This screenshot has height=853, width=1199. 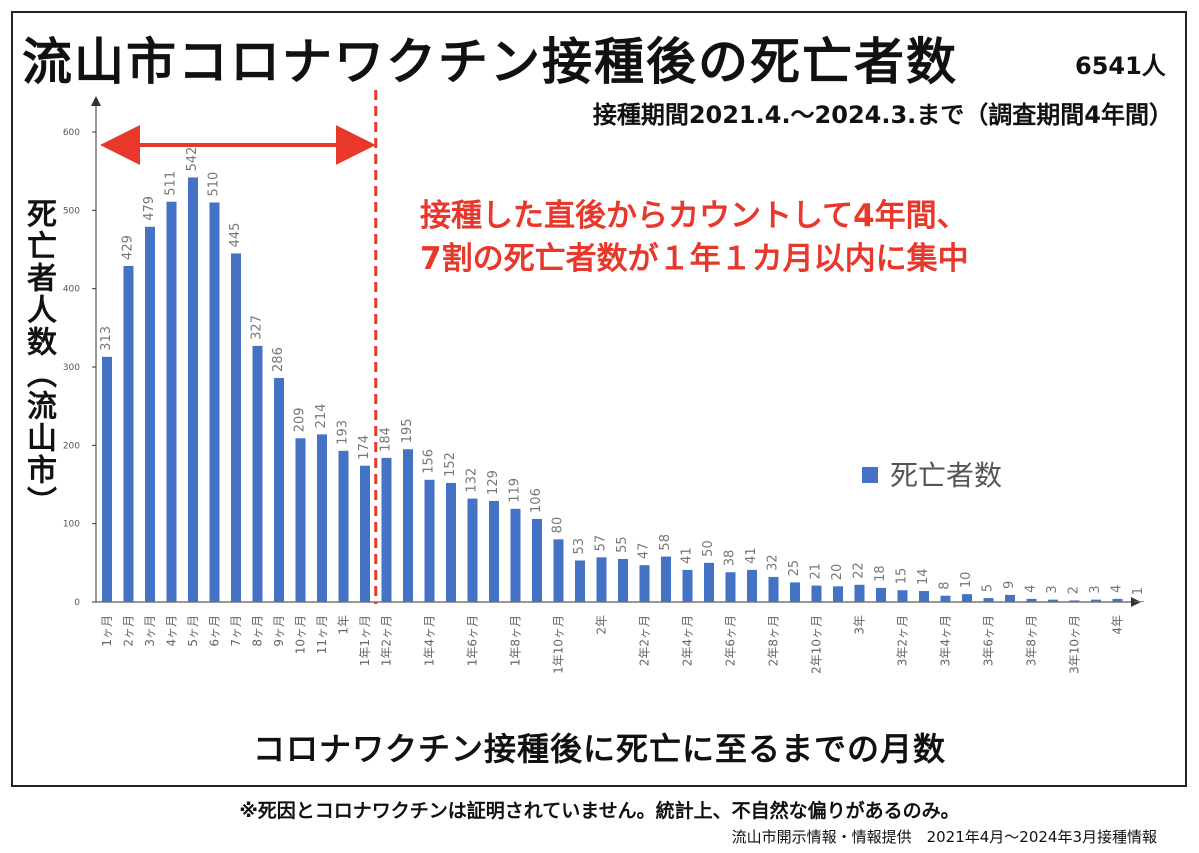 I want to click on bar-value-label: 14, so click(x=923, y=576).